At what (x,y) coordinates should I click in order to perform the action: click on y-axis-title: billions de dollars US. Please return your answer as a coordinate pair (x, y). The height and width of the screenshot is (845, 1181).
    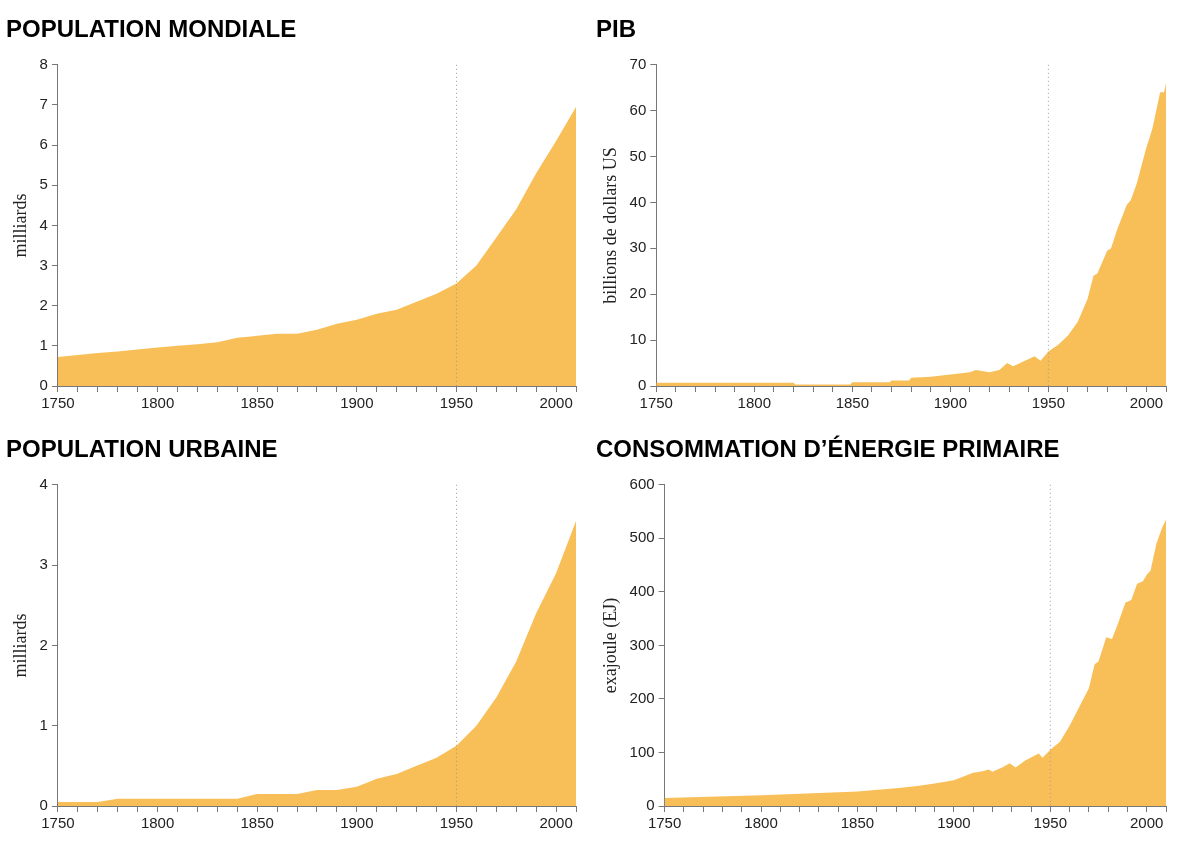
    Looking at the image, I should click on (609, 225).